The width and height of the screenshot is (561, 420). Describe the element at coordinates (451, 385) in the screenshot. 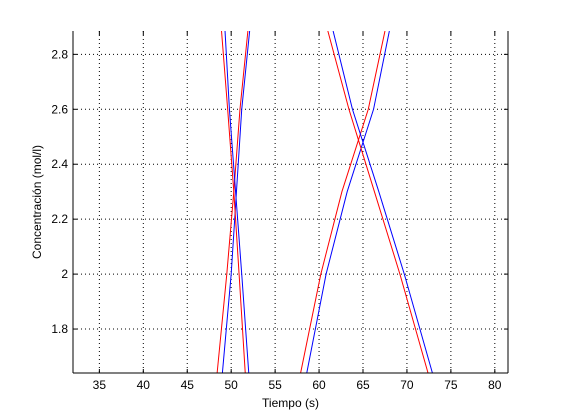

I see `x-tick-label: 75` at that location.